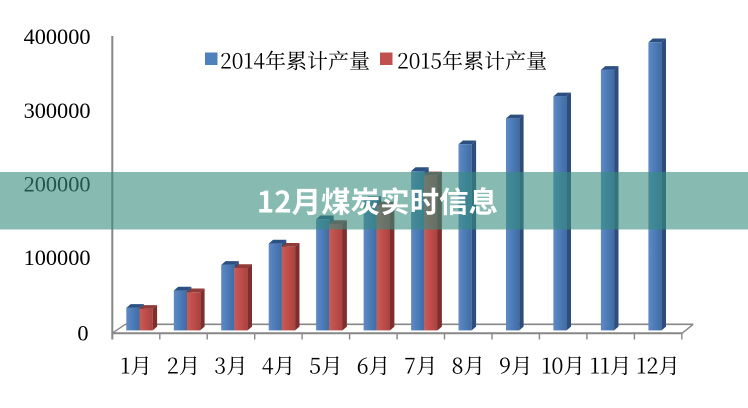  What do you see at coordinates (57, 36) in the screenshot?
I see `svg-text: 400000` at bounding box center [57, 36].